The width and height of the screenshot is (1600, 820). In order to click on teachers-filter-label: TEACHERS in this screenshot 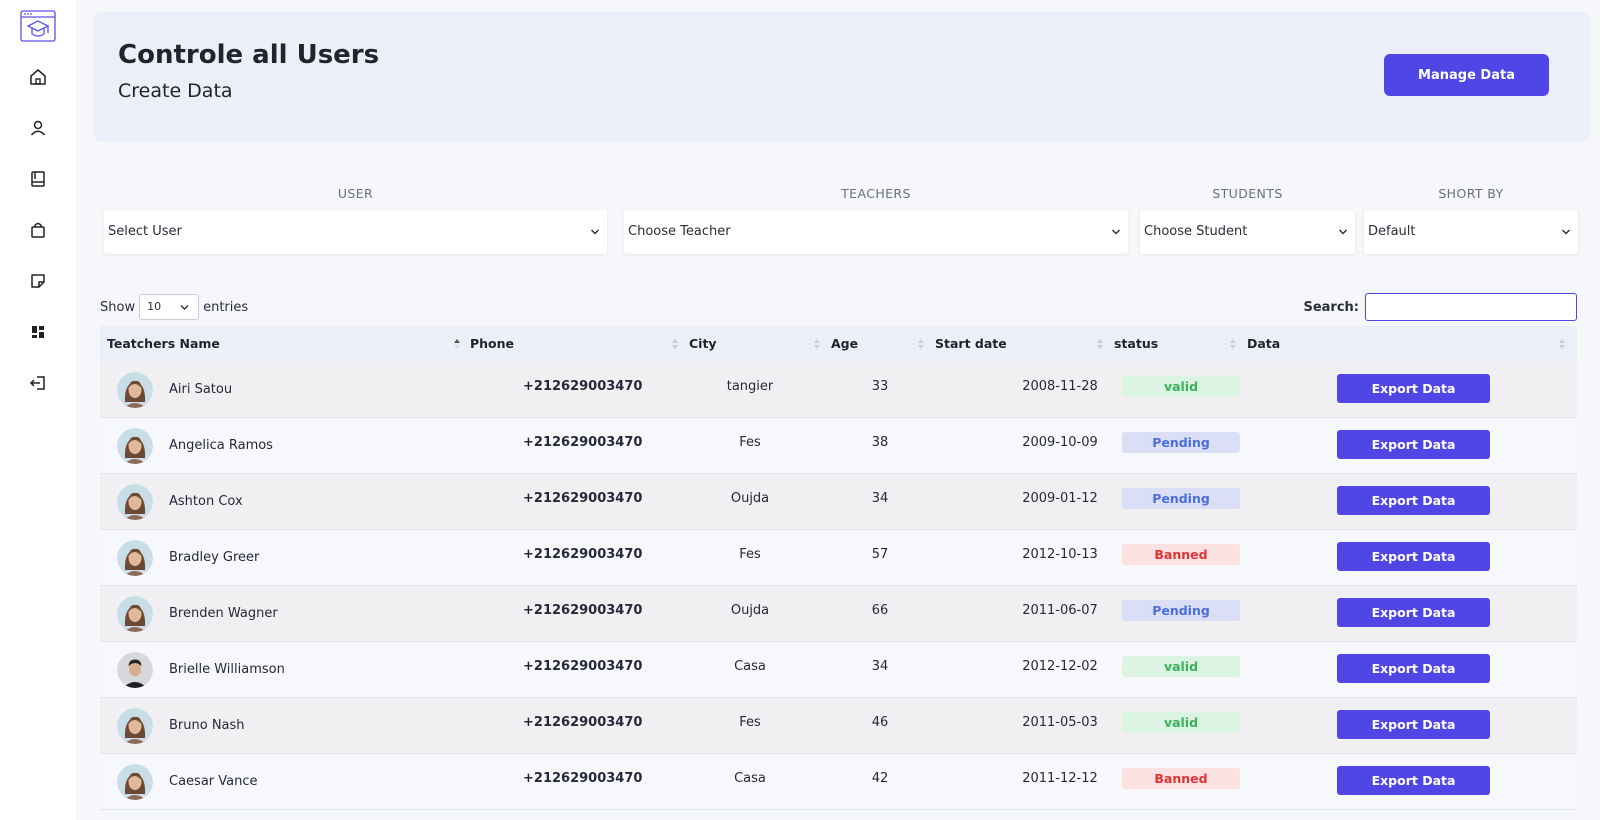, I will do `click(876, 193)`.